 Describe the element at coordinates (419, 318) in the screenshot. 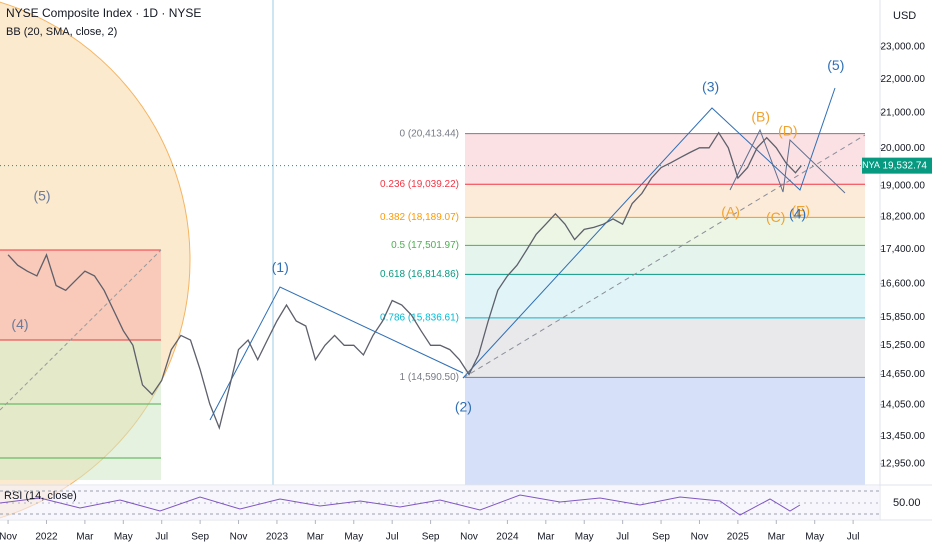

I see `fib-label: 0.786 (15,836.61)` at that location.